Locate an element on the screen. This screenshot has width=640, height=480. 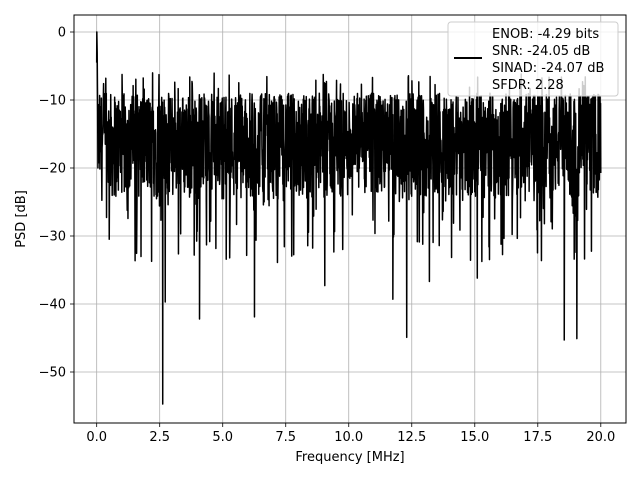
x-axis-ticks: 0.0 2.5 5.0 7.5 10.0 12.5 15.0 17.5 20.0 is located at coordinates (350, 434).